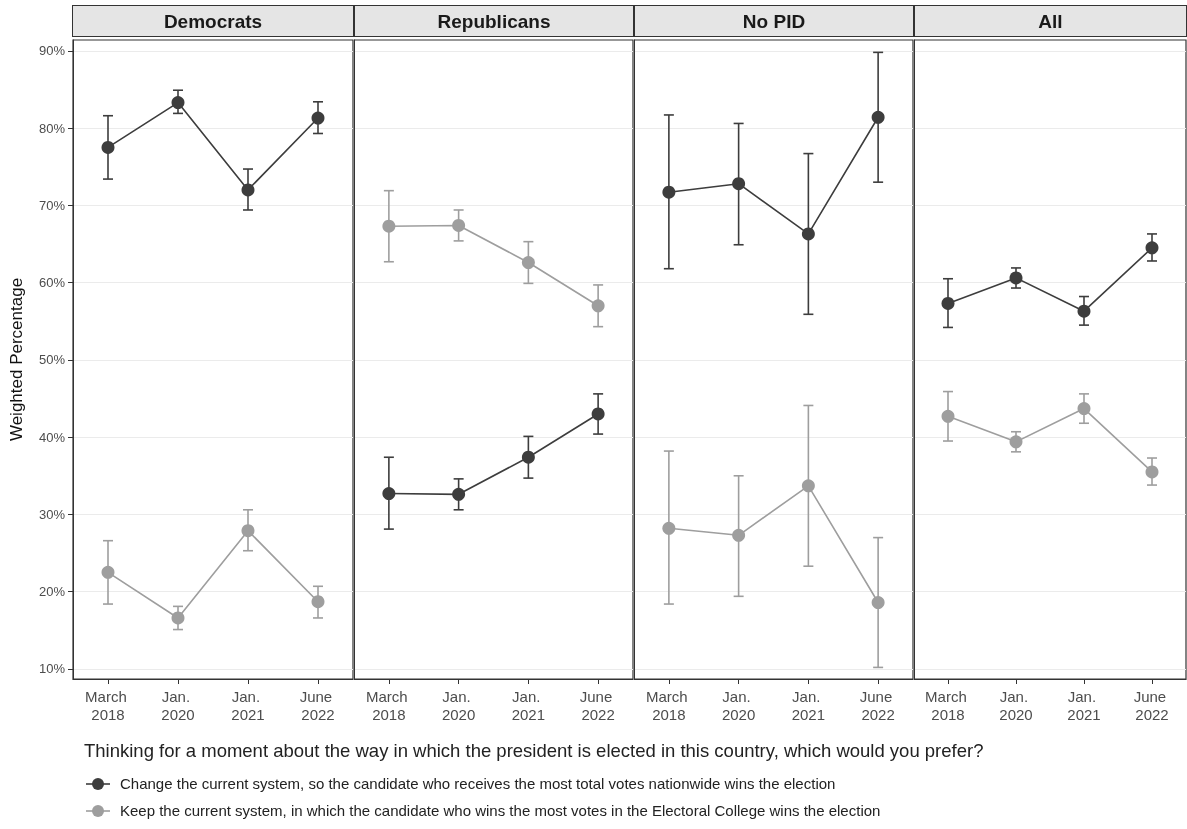  Describe the element at coordinates (478, 783) in the screenshot. I see `legend-label: Change the current system, so the candidate who receives the most total votes nationwide wins the election` at that location.